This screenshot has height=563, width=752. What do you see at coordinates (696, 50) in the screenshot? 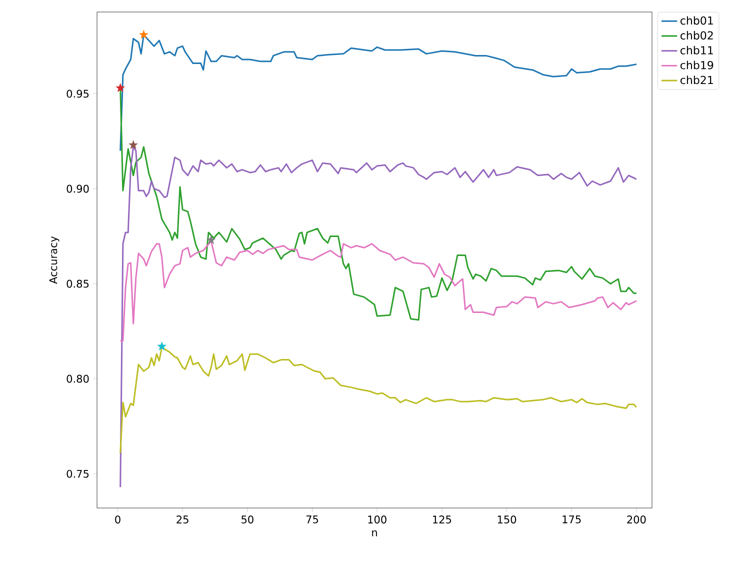
I see `legend-label: chb11` at bounding box center [696, 50].